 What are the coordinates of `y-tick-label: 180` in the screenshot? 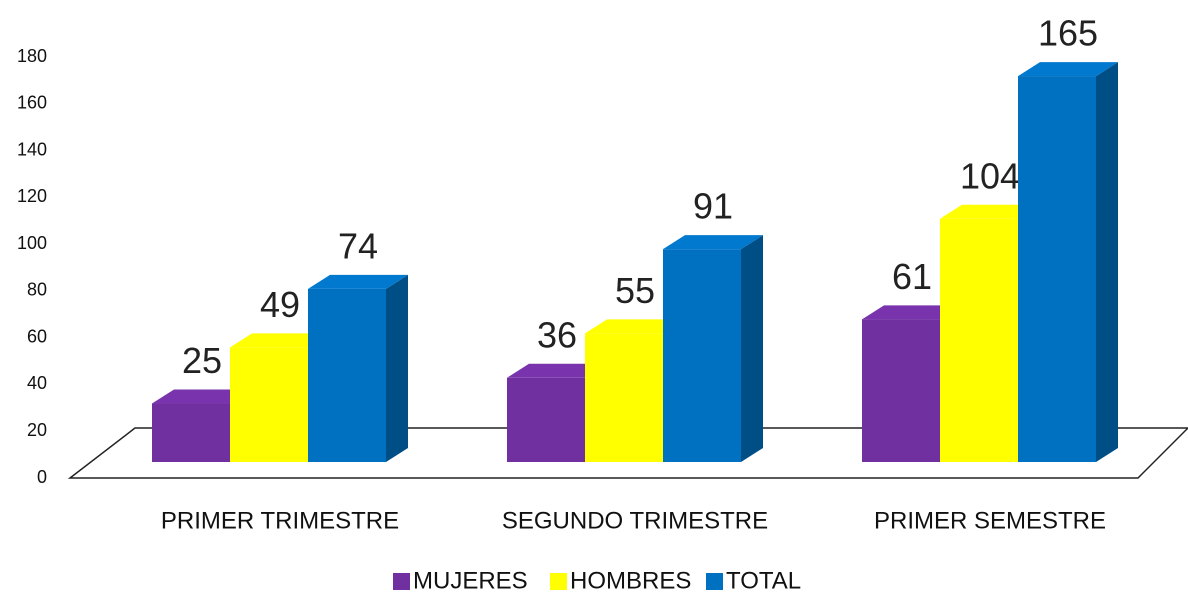 It's located at (32, 56).